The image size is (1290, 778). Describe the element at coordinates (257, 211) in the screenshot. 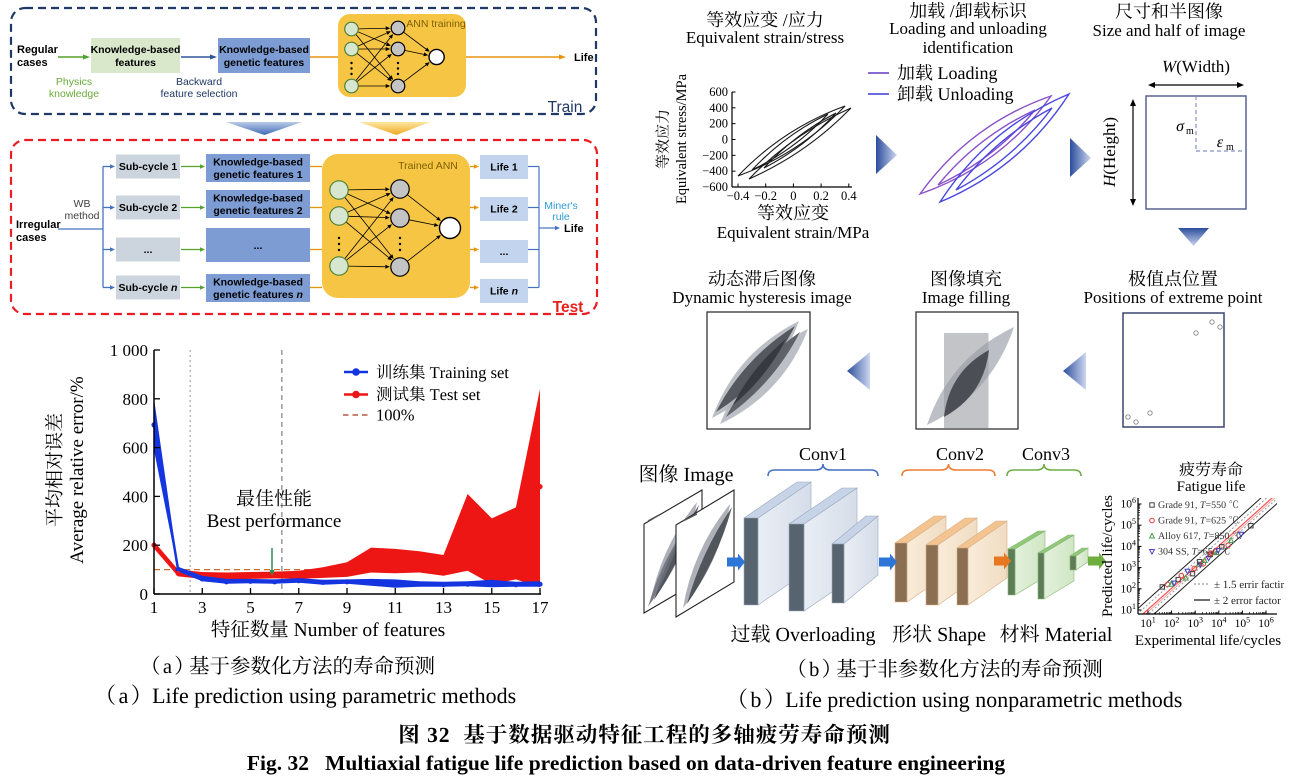

I see `svg-text: genetic features 2` at that location.